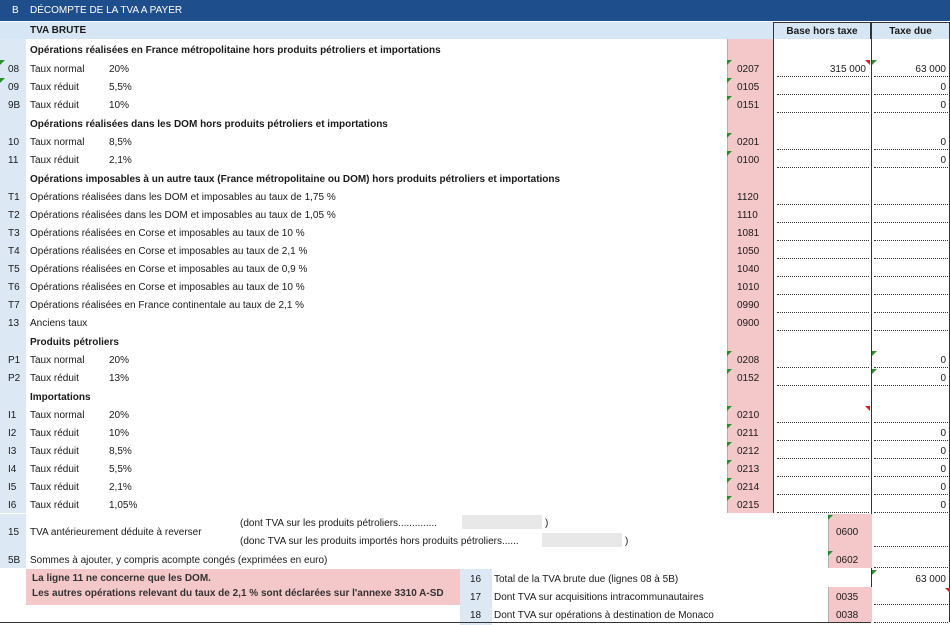 This screenshot has width=950, height=625. What do you see at coordinates (475, 469) in the screenshot?
I see `table-row: I4 Taux réduit 5,5% 0213 0` at bounding box center [475, 469].